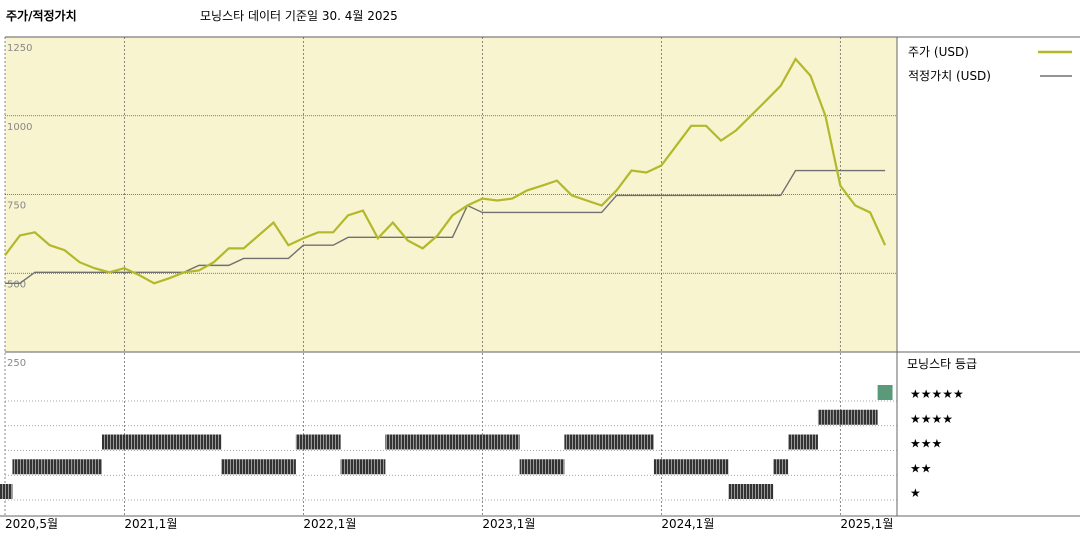 This screenshot has width=1080, height=544. I want to click on chart-title: 주가/적정가치, so click(41, 15).